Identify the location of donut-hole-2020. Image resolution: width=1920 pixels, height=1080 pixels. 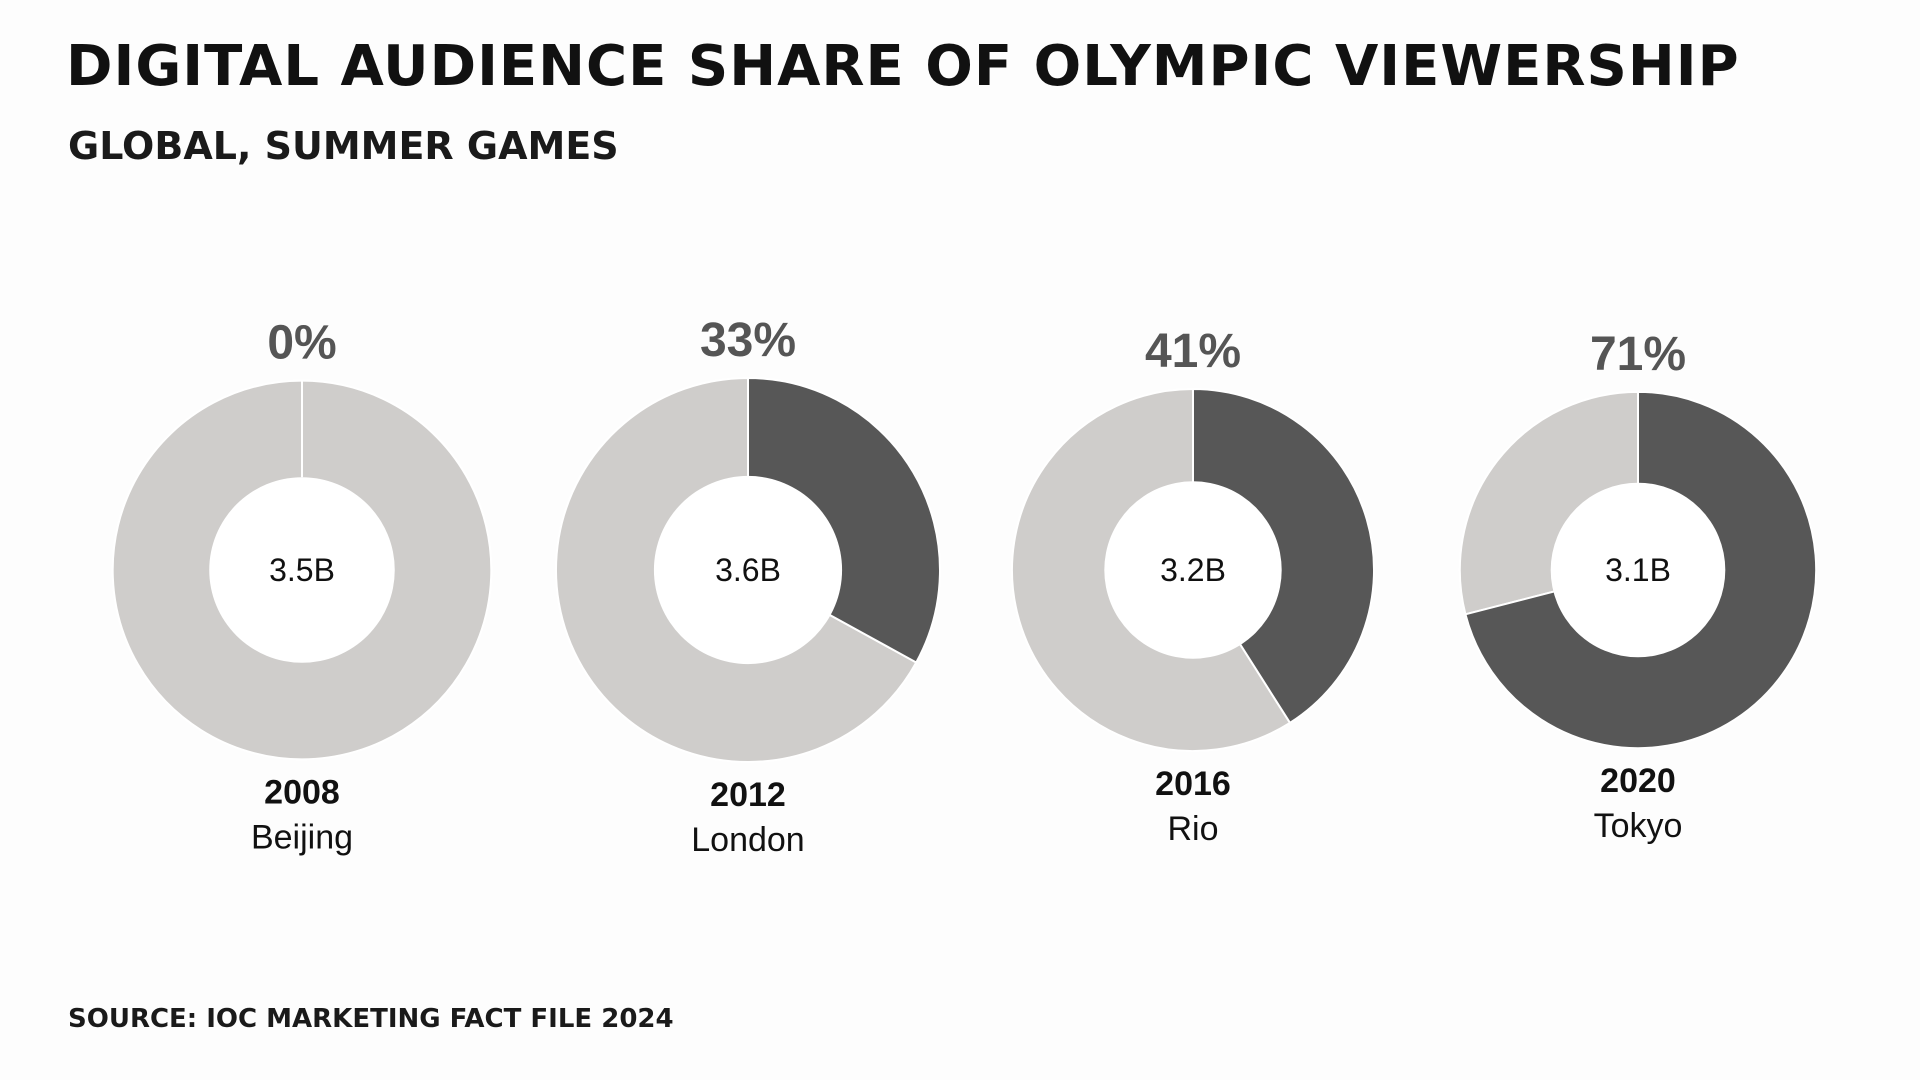
(1638, 570).